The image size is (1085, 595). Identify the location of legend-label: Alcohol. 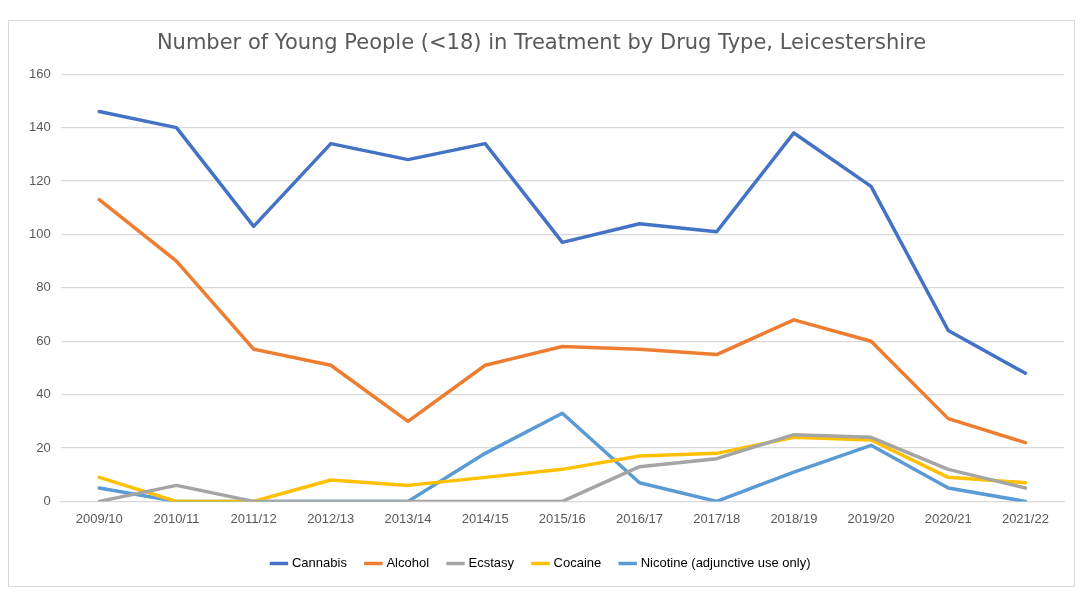
(408, 563).